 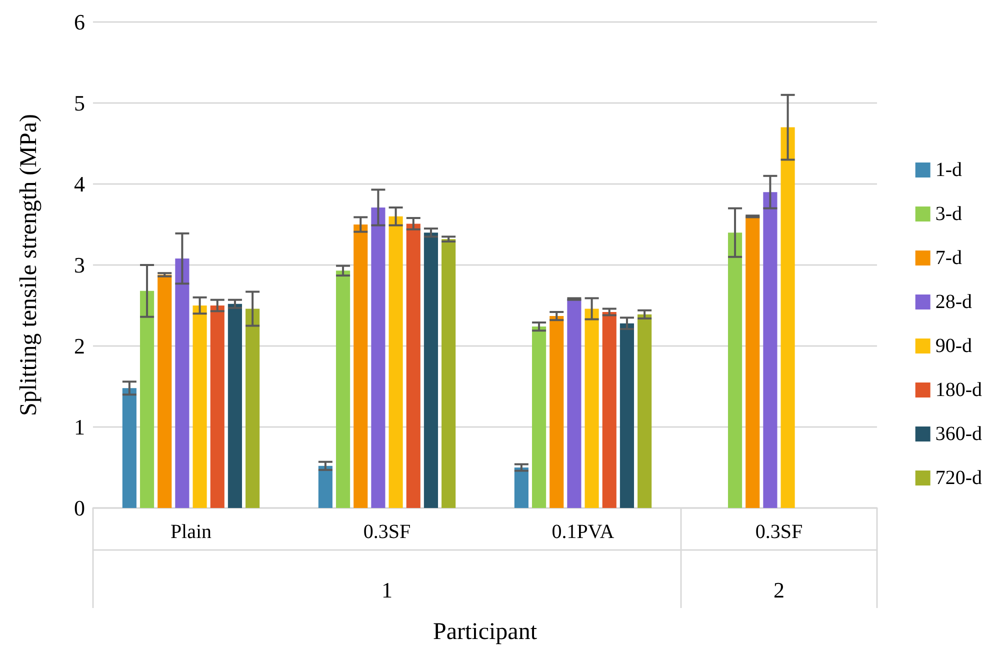 What do you see at coordinates (79, 265) in the screenshot?
I see `y-tick-label: 3` at bounding box center [79, 265].